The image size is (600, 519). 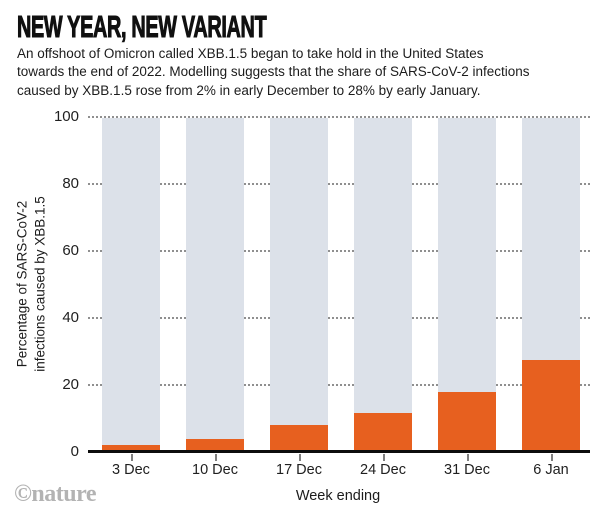 I want to click on y-tick-label-0: 0, so click(x=74, y=451).